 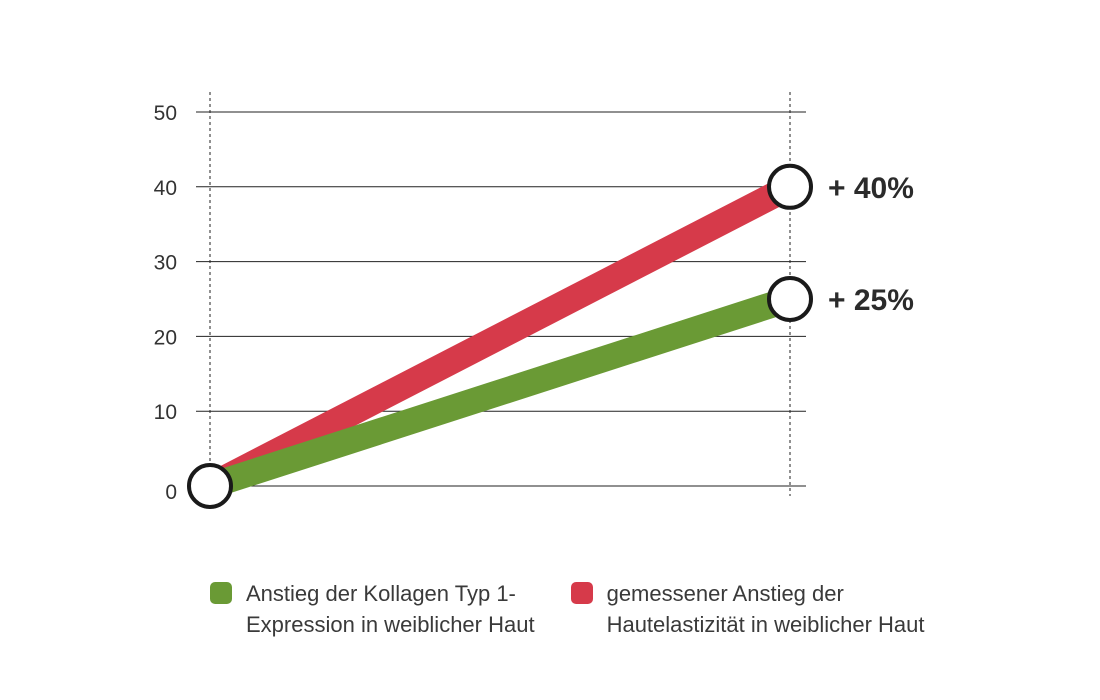 I want to click on marker-origin, so click(x=210, y=486).